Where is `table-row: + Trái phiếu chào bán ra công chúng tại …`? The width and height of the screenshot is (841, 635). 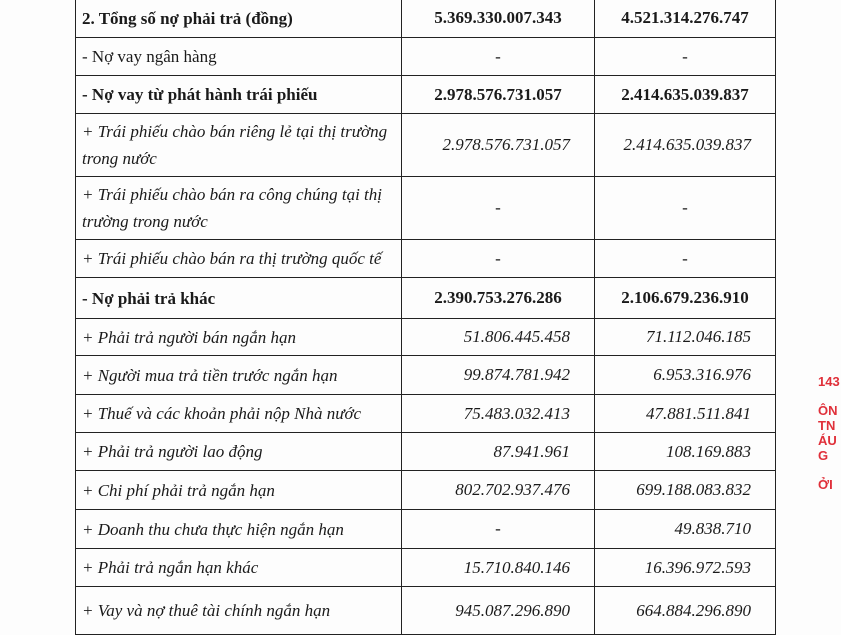
table-row: + Trái phiếu chào bán ra công chúng tại … is located at coordinates (425, 208).